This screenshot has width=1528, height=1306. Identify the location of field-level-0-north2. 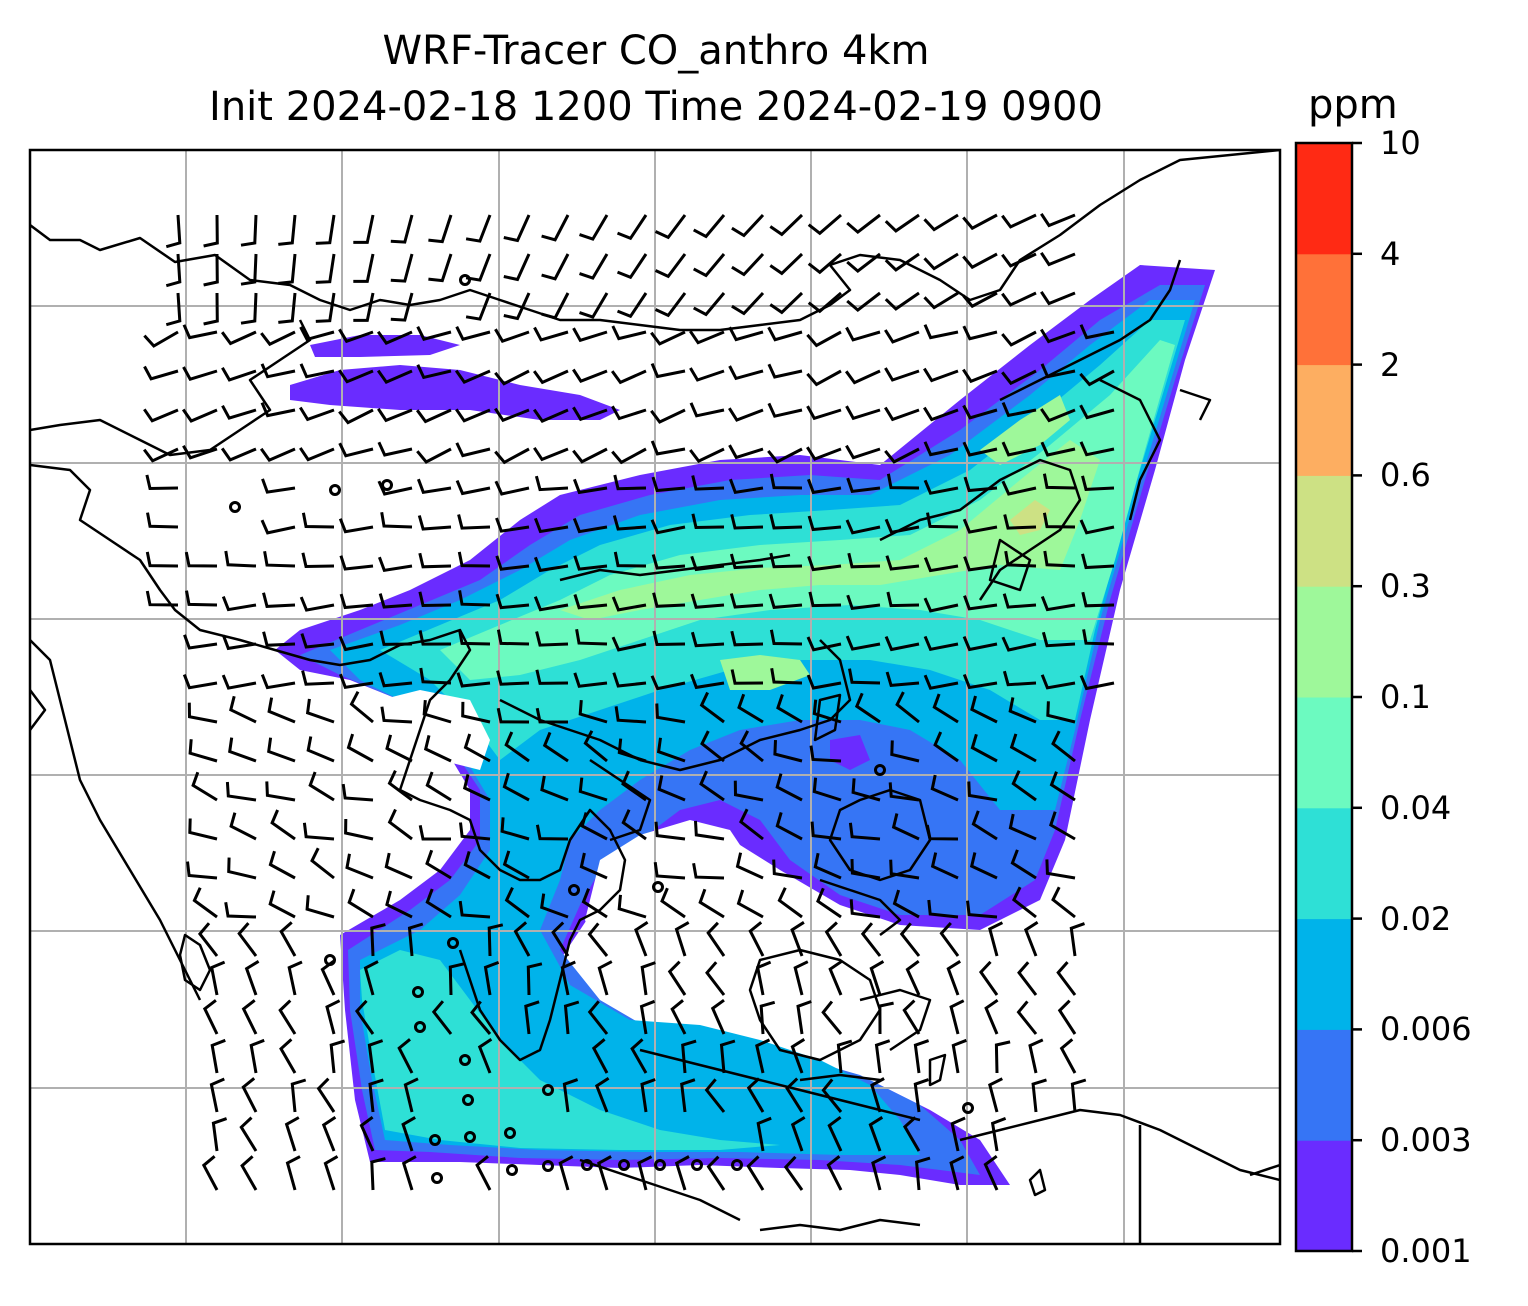
(385, 346).